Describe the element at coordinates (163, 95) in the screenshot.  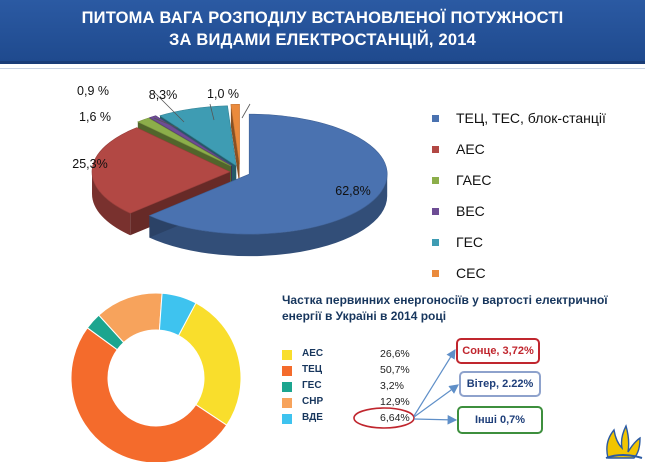
I see `pie-label-ges: 8,3%` at that location.